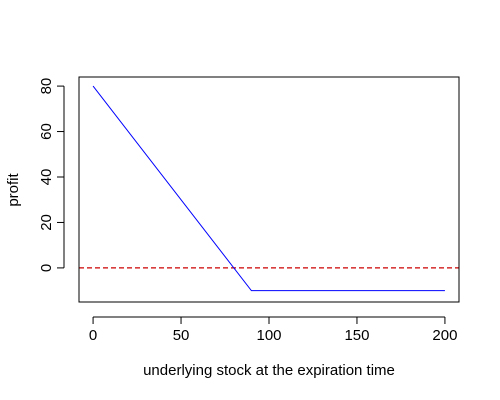  What do you see at coordinates (356, 335) in the screenshot?
I see `x-tick-label: 150` at bounding box center [356, 335].